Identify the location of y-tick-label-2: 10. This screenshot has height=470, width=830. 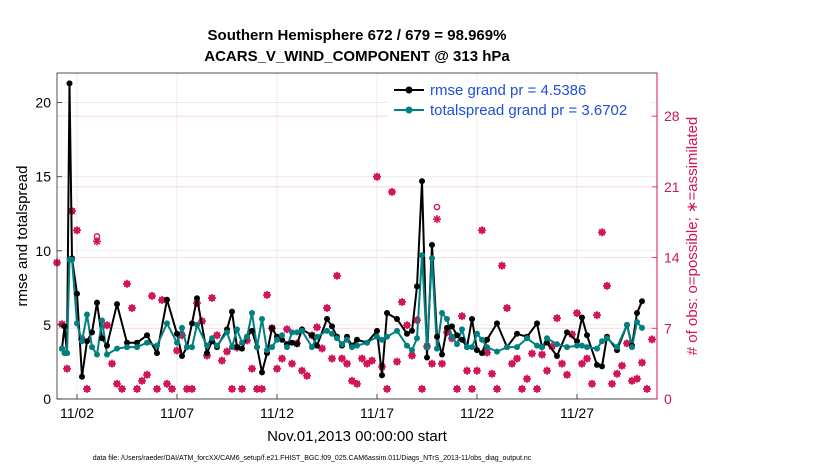
(43, 251).